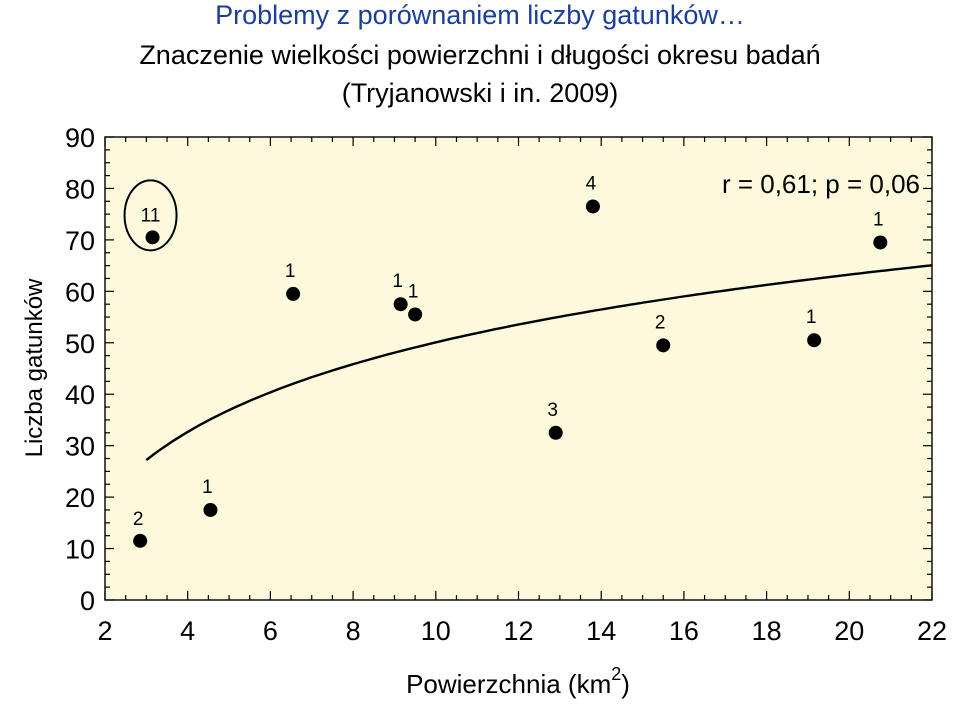  Describe the element at coordinates (591, 183) in the screenshot. I see `point-count-label: 4` at that location.